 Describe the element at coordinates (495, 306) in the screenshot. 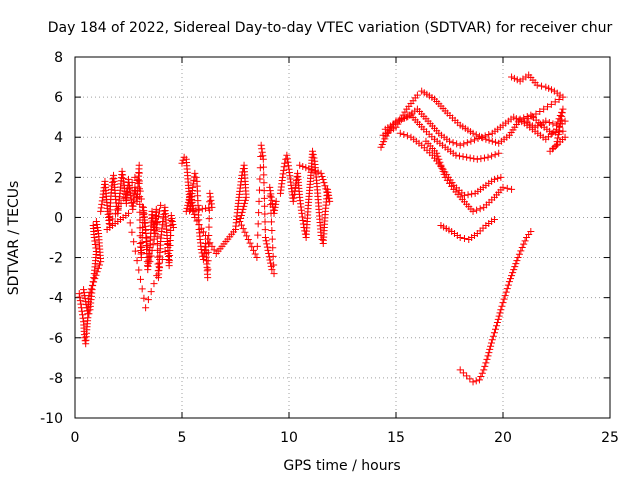

I see `series-descending-tail` at that location.